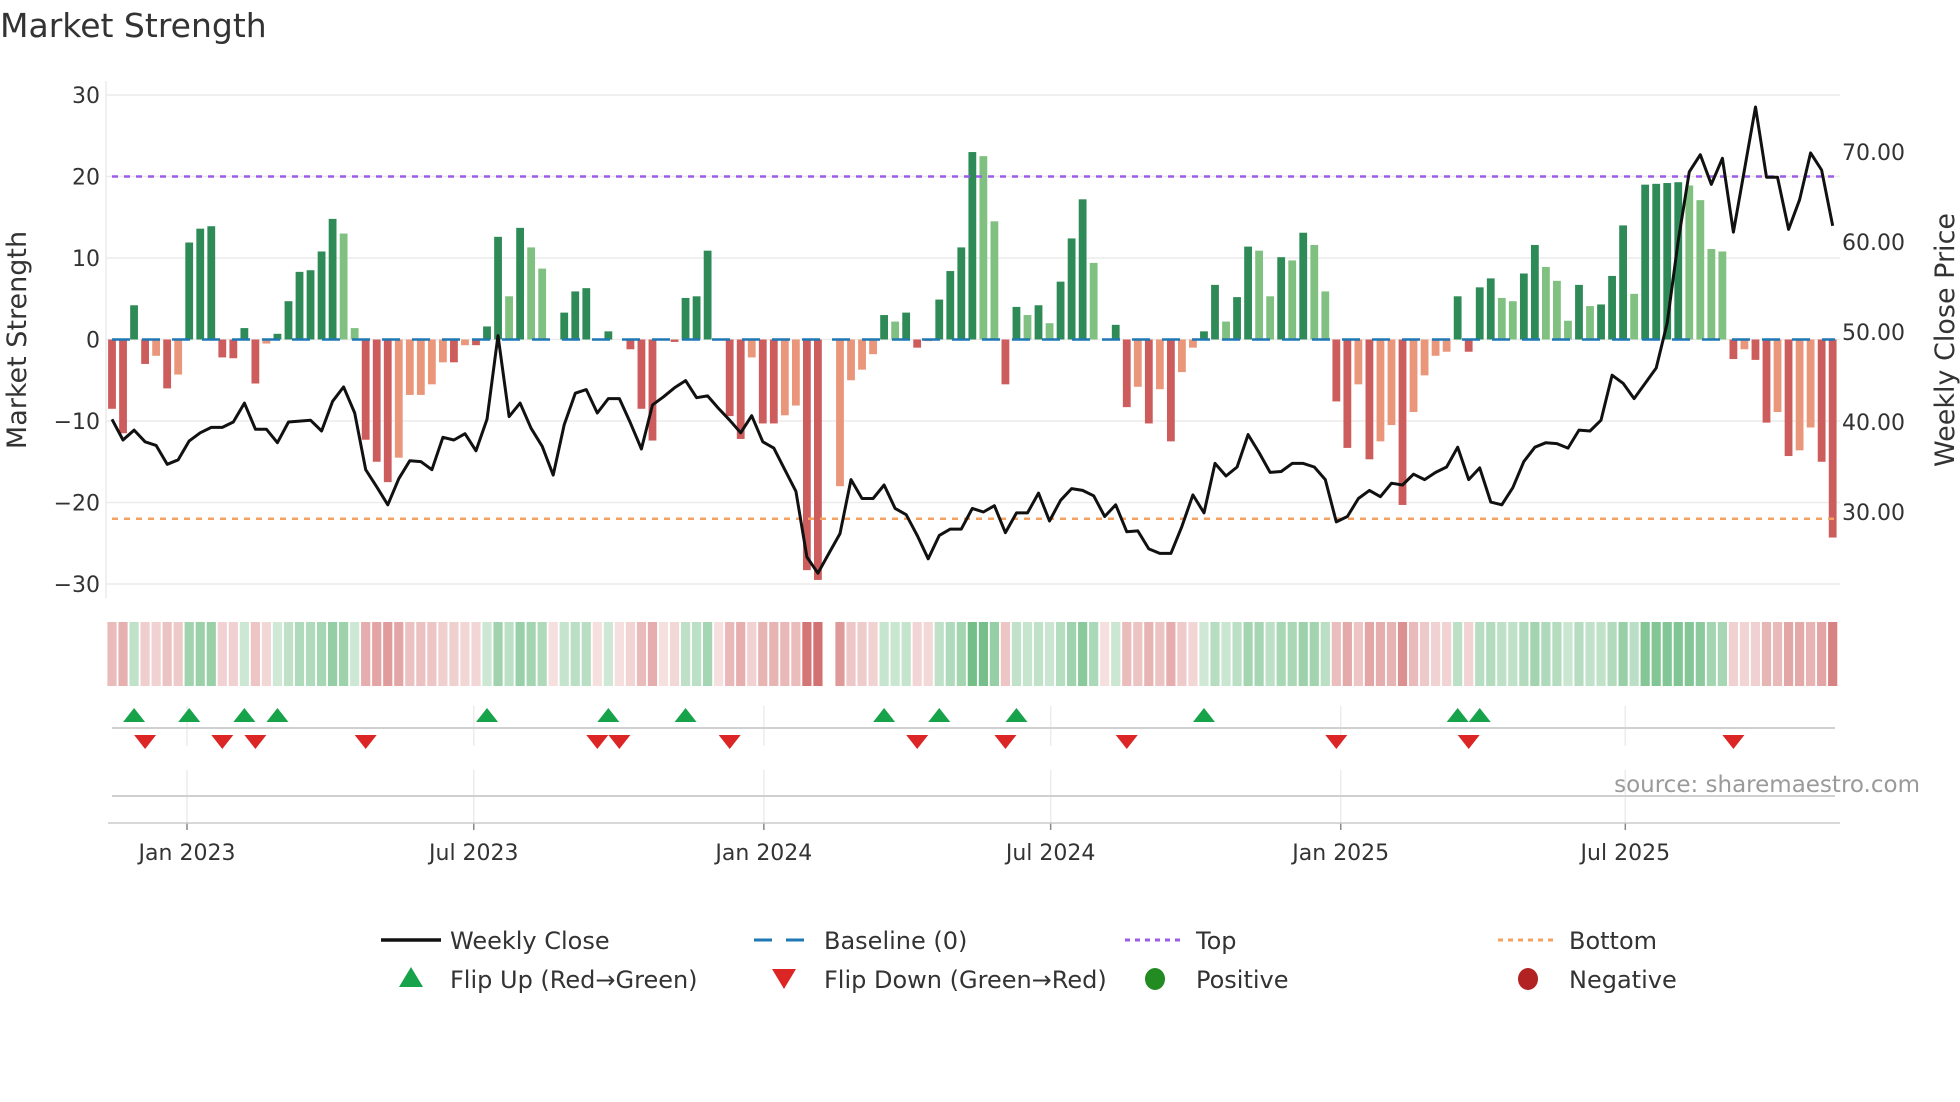 The height and width of the screenshot is (1102, 1960). Describe the element at coordinates (1339, 853) in the screenshot. I see `x-tick-label: Jan 2025` at that location.